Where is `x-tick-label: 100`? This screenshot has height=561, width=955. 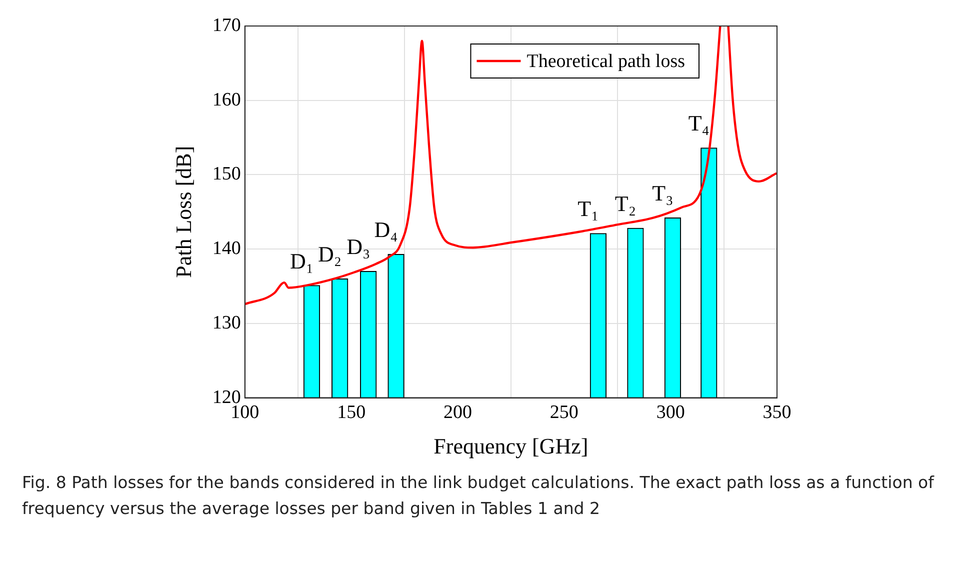
x-tick-label: 100 is located at coordinates (245, 413).